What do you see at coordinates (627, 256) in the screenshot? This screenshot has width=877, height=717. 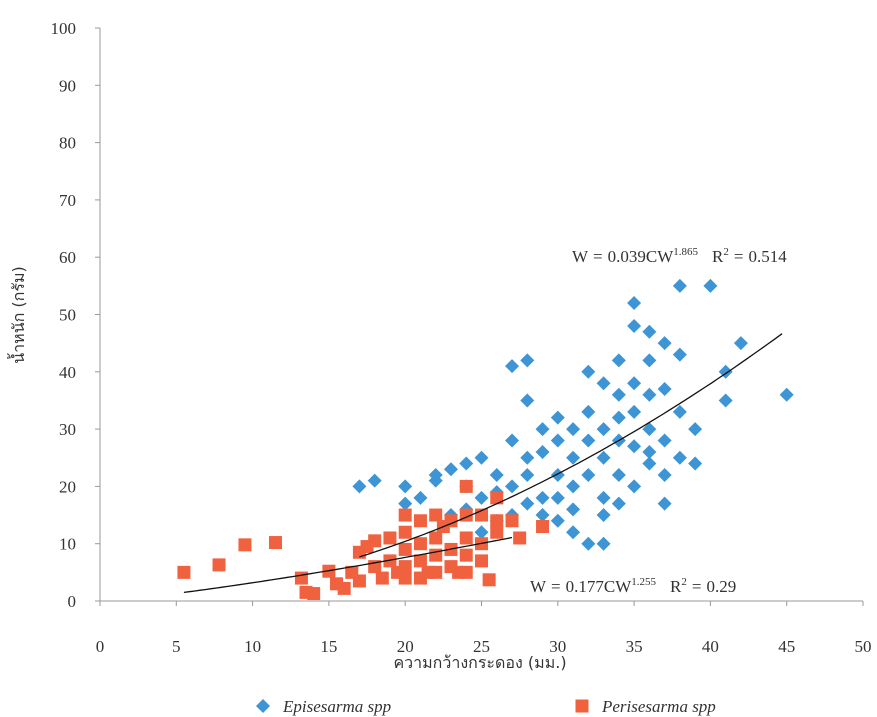 I see `eq-coef: 0.039` at bounding box center [627, 256].